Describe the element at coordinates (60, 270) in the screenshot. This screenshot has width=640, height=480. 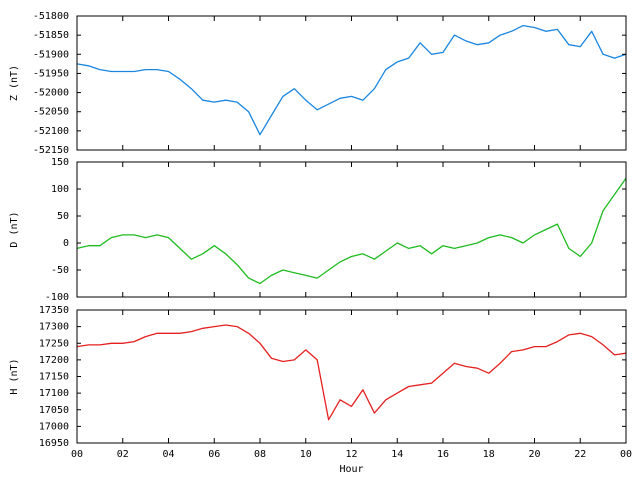
I see `y-tick-label: -50` at that location.